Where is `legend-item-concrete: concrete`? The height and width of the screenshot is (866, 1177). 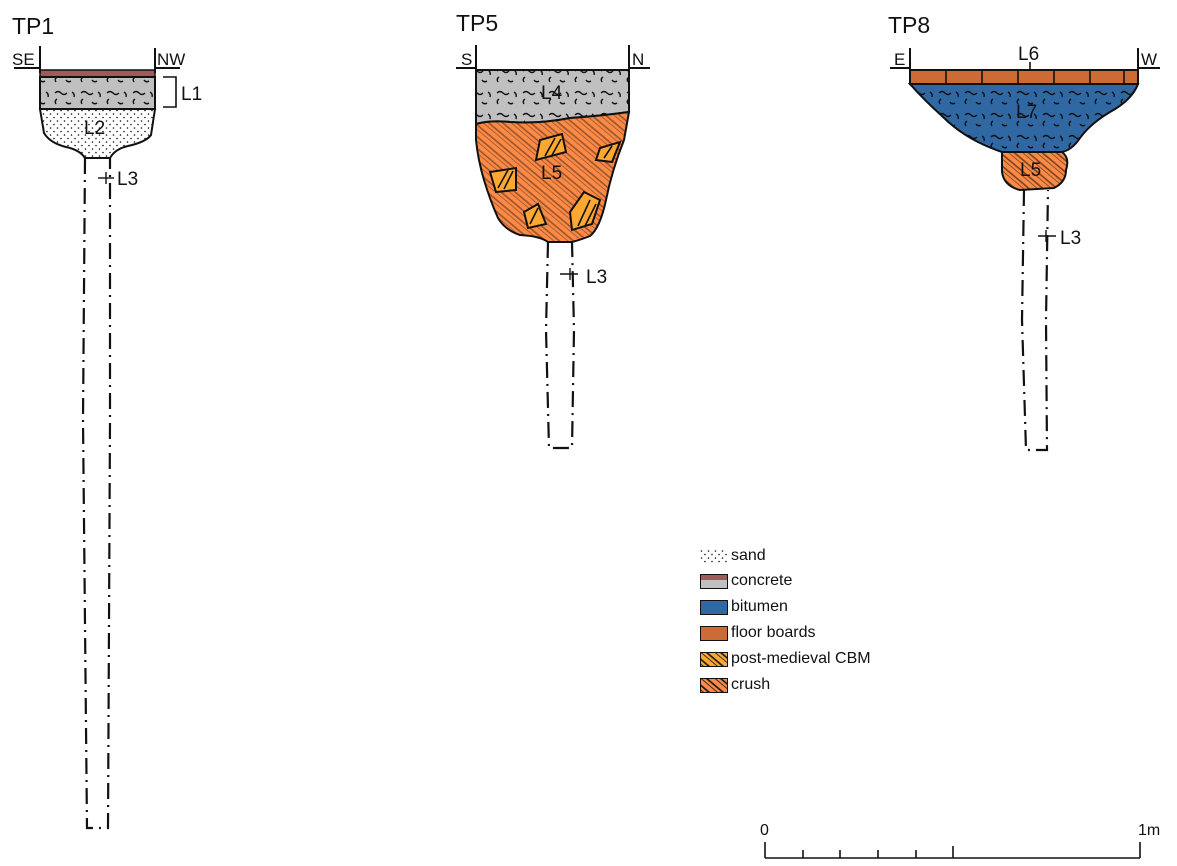
legend-item-concrete: concrete is located at coordinates (746, 581).